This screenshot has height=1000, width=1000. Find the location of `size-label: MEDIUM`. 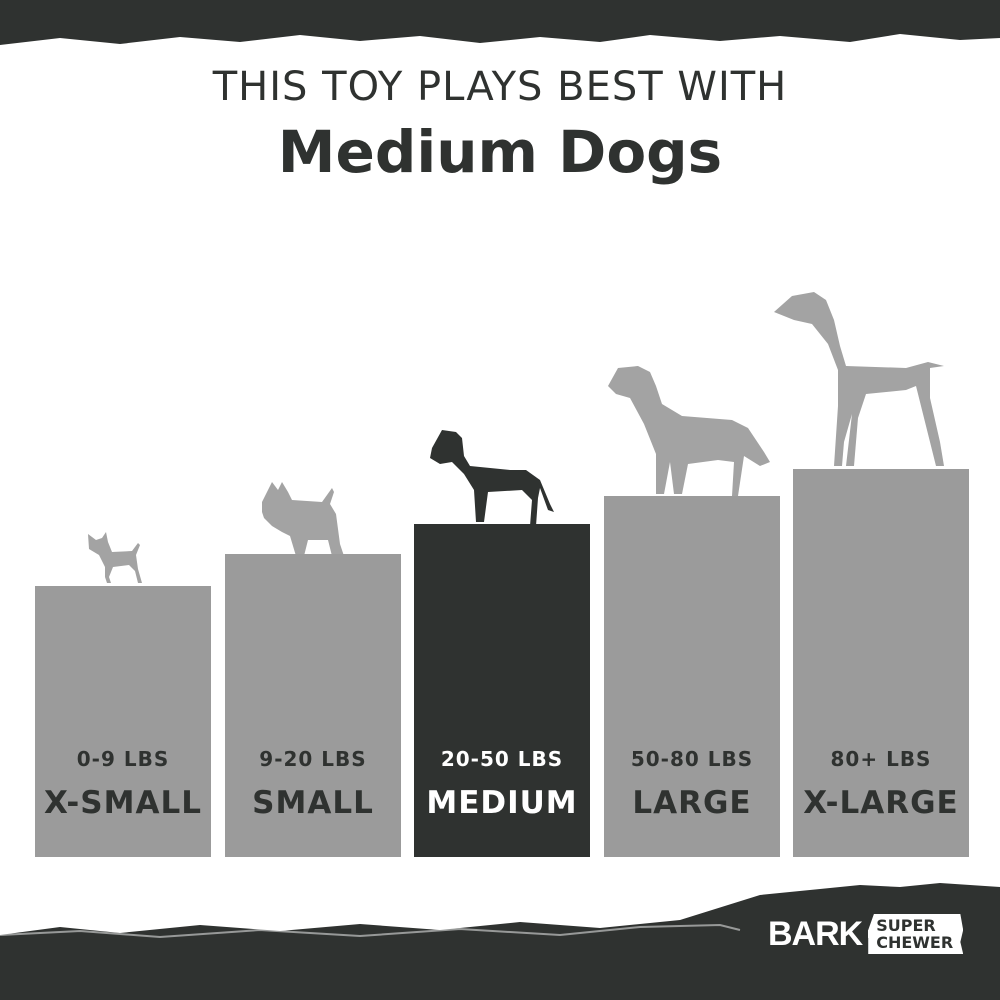

size-label: MEDIUM is located at coordinates (502, 803).